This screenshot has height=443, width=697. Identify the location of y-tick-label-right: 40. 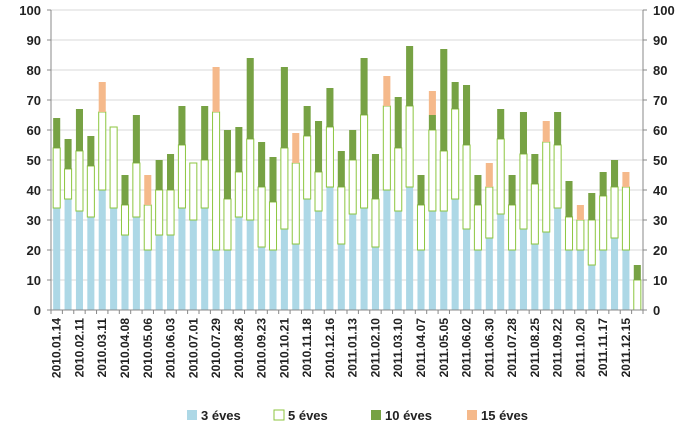
(660, 190).